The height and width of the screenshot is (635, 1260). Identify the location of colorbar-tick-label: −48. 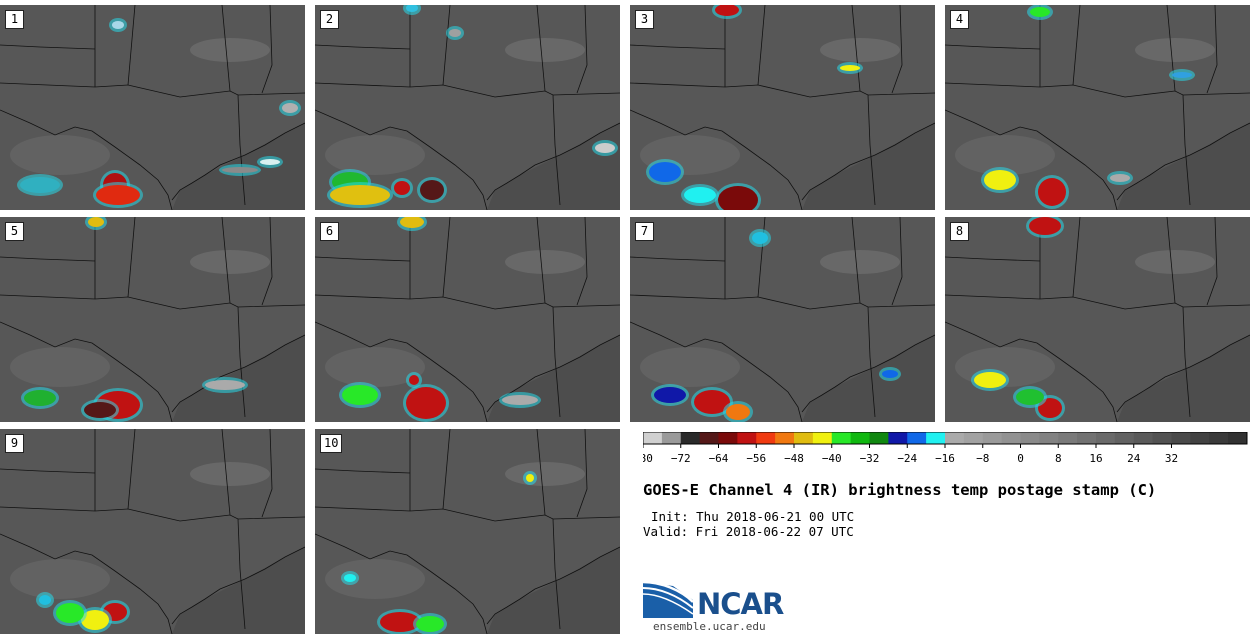
(794, 458).